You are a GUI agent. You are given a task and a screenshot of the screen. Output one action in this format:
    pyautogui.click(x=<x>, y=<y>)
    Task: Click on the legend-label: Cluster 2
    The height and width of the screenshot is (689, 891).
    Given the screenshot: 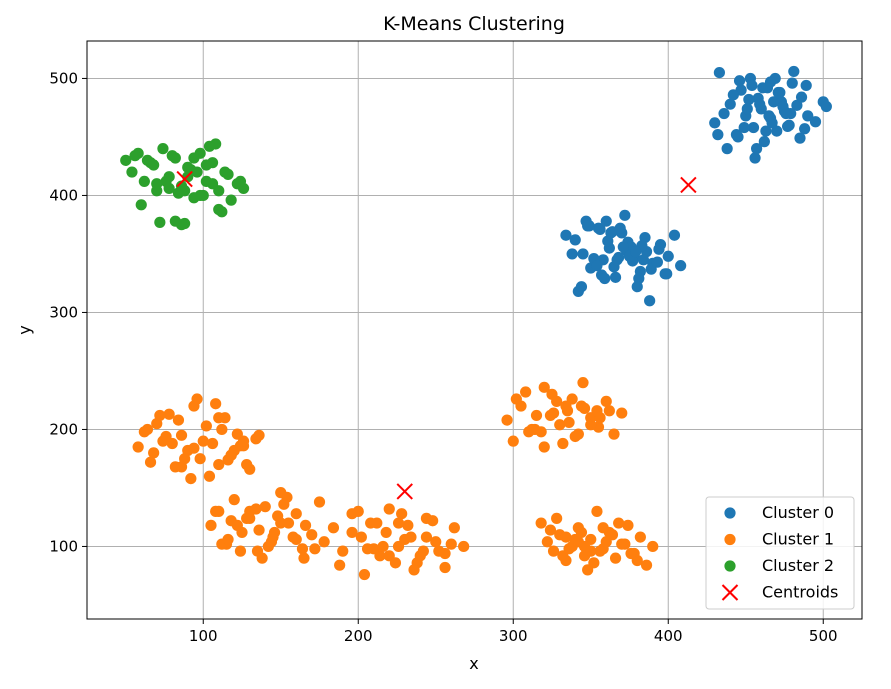 What is the action you would take?
    pyautogui.click(x=798, y=565)
    